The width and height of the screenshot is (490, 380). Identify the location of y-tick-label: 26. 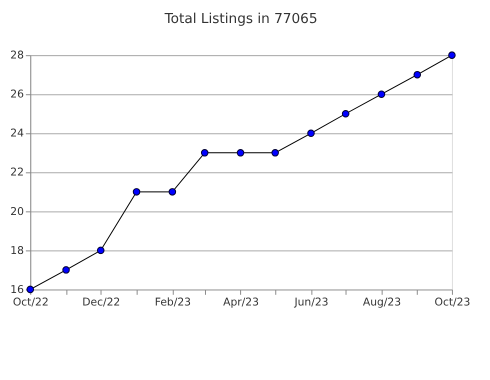
(17, 94).